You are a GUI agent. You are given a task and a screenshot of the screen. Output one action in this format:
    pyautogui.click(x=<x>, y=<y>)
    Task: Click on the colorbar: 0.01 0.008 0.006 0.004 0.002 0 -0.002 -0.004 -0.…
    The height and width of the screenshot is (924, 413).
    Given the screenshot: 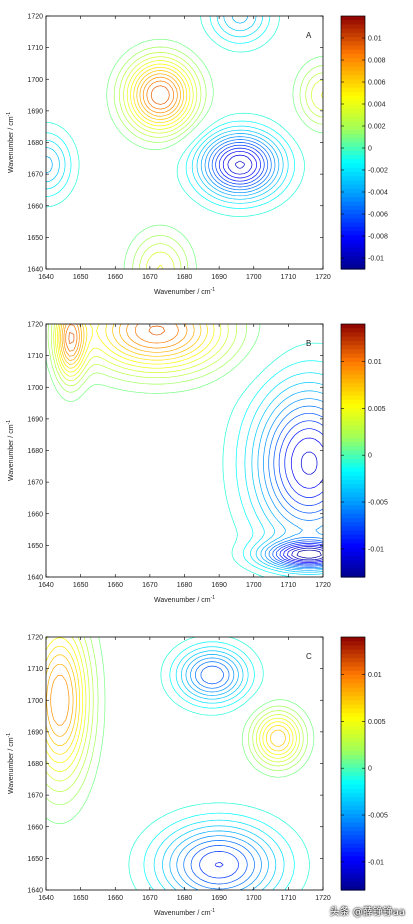 What is the action you would take?
    pyautogui.click(x=364, y=142)
    